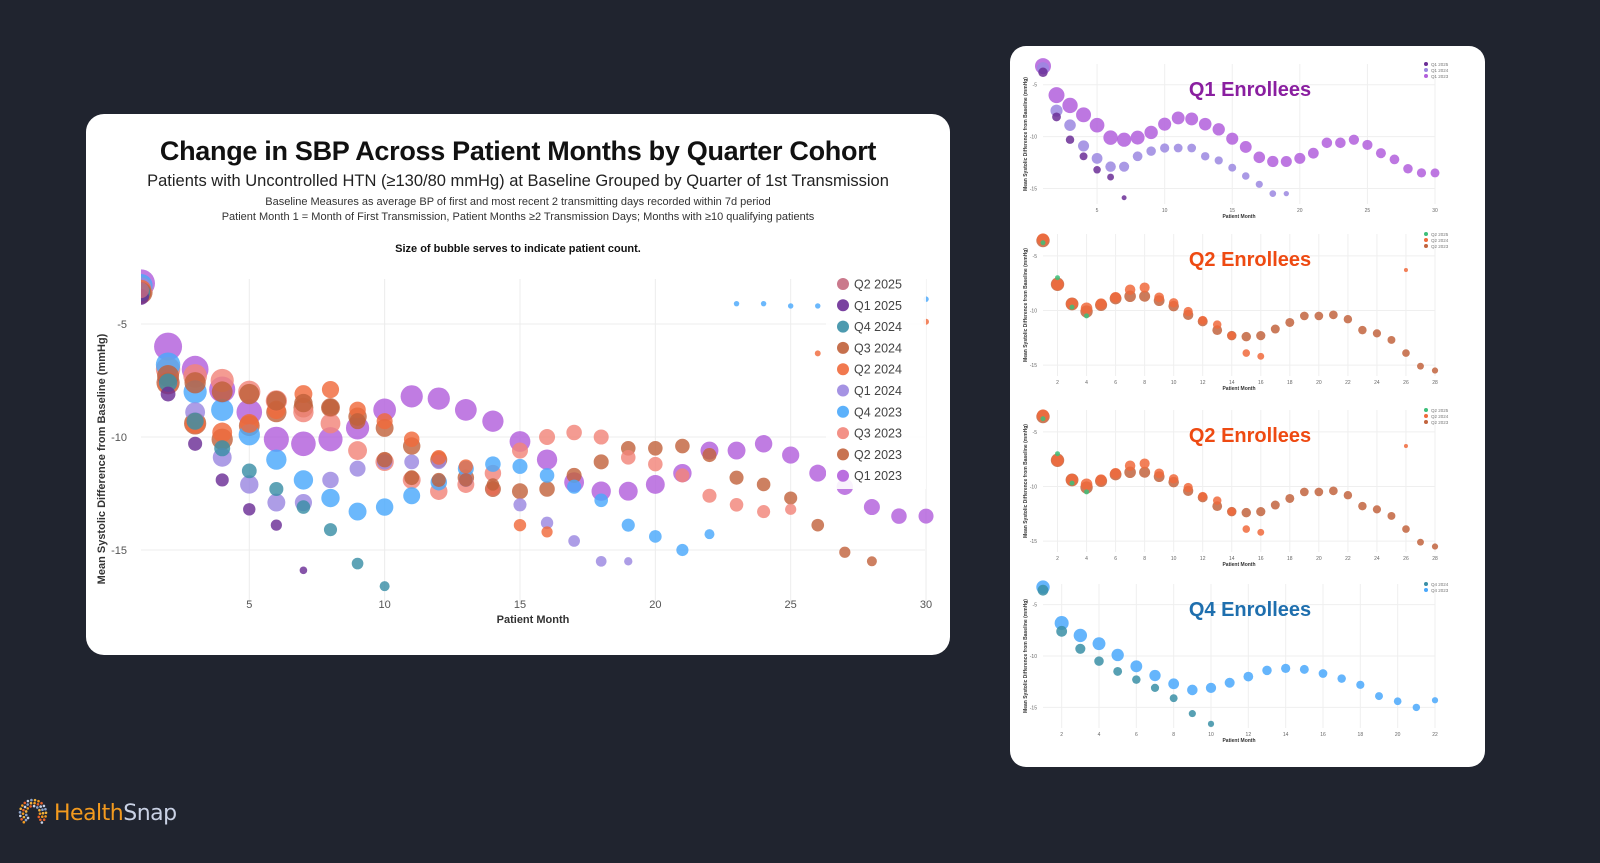 This screenshot has width=1600, height=863. What do you see at coordinates (1249, 735) in the screenshot?
I see `x-tick-label: 12` at bounding box center [1249, 735].